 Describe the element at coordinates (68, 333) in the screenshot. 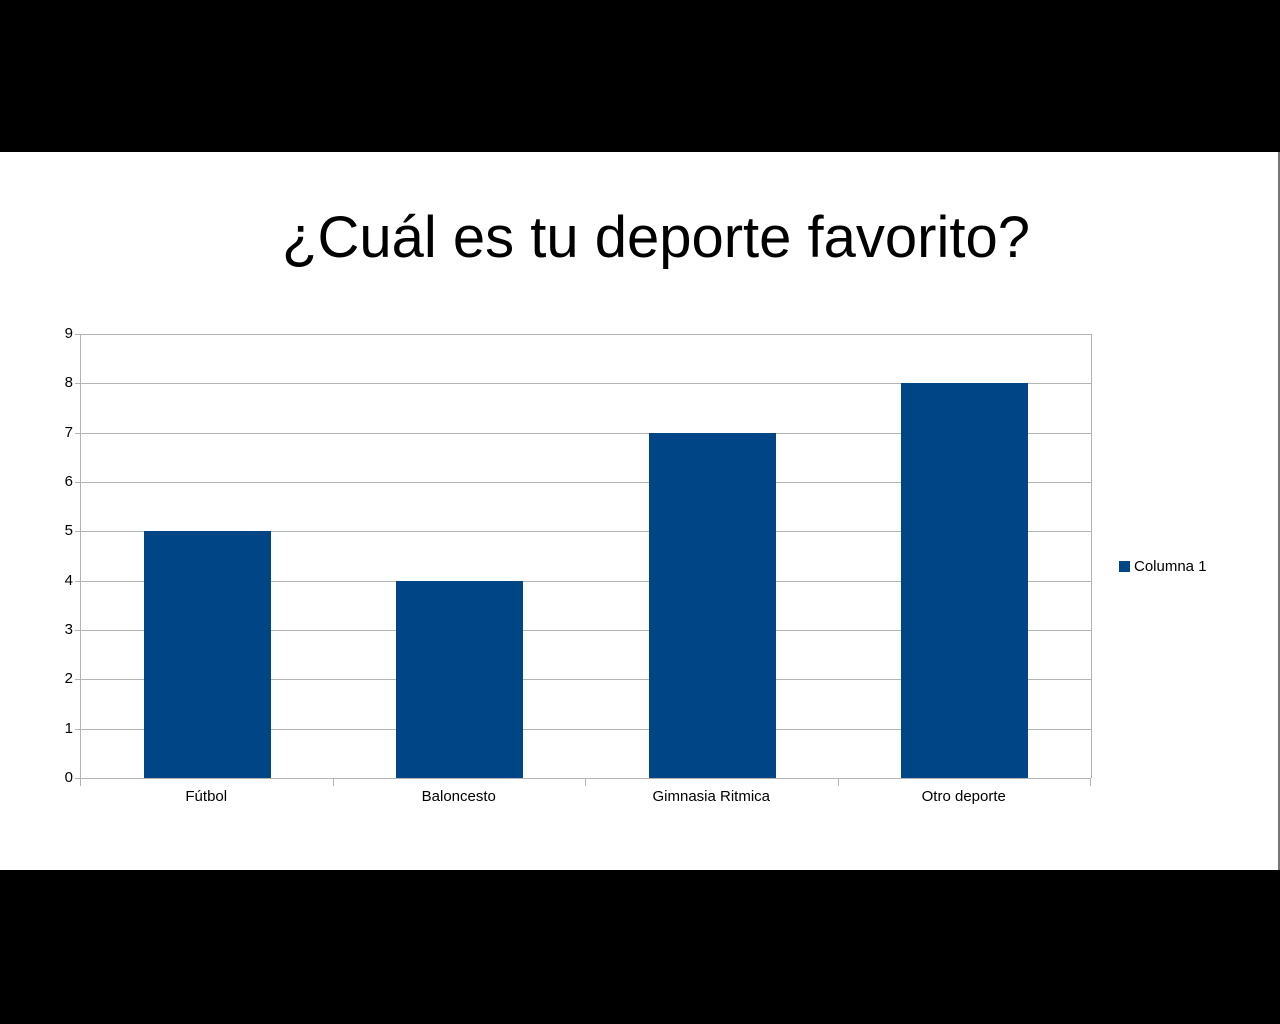

I see `y-tick-label: 9` at that location.